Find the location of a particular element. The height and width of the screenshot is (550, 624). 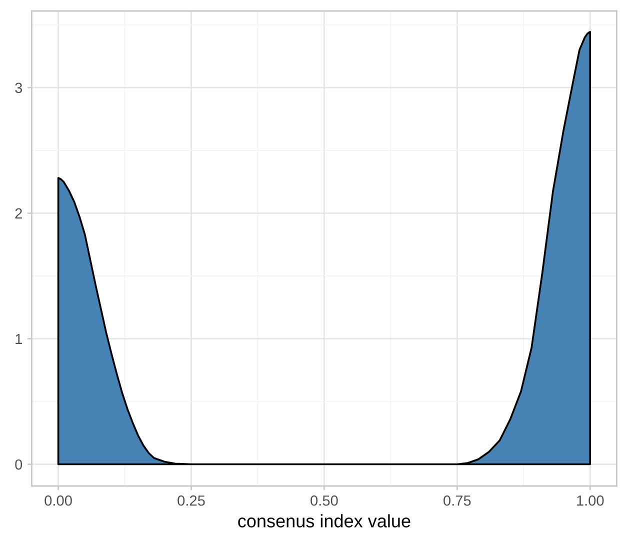

y-tick-label: 0 is located at coordinates (18, 464).